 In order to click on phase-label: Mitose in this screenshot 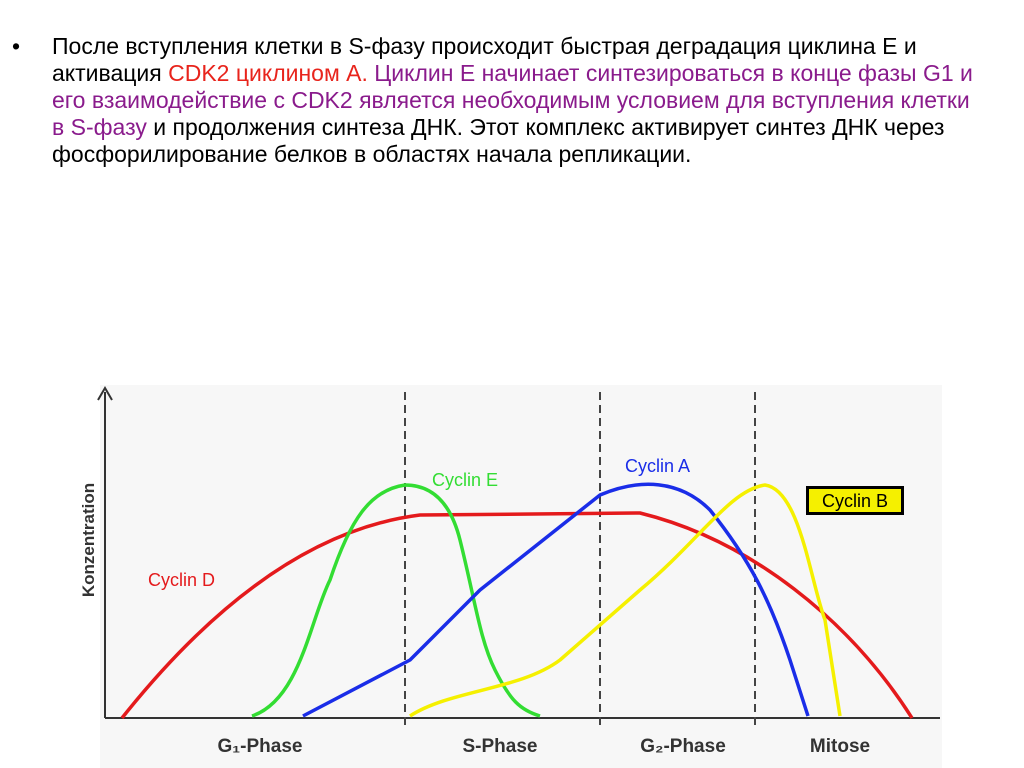, I will do `click(840, 746)`.